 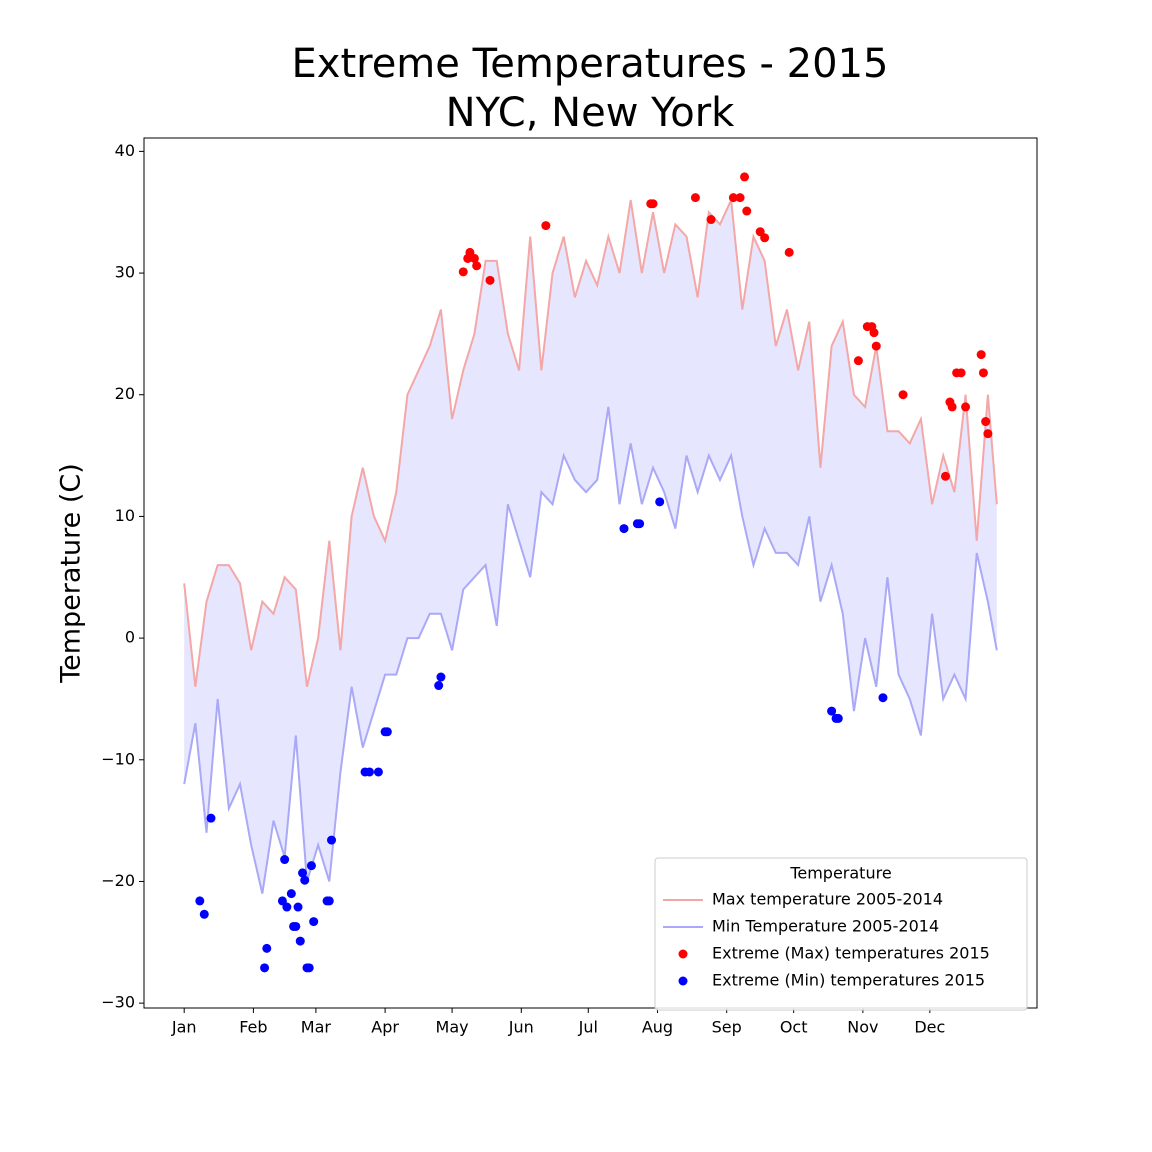 I want to click on chart-title: NYC, New York, so click(x=591, y=113).